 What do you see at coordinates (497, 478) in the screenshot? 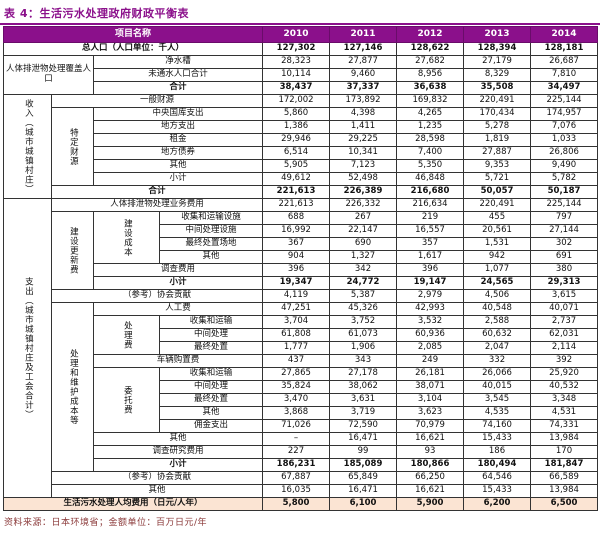
I see `value-cell: 64,546` at bounding box center [497, 478].